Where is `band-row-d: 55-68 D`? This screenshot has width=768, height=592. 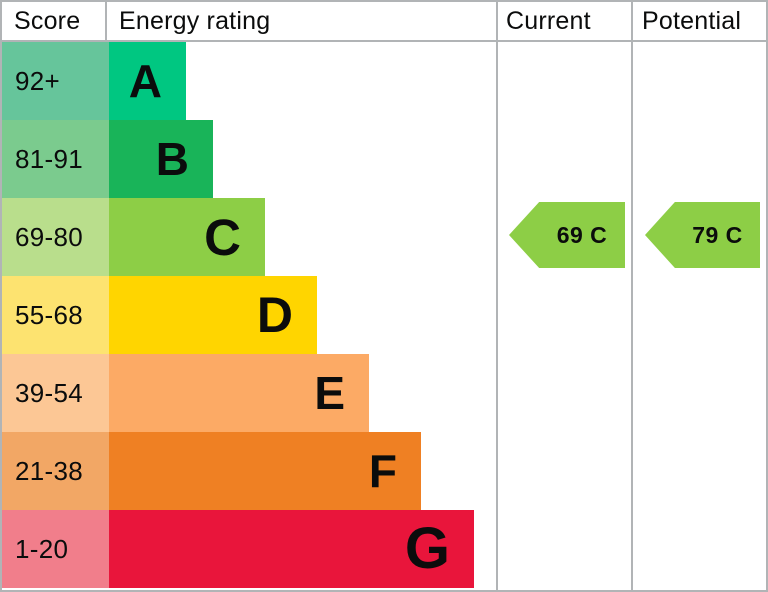 band-row-d: 55-68 D is located at coordinates (384, 315).